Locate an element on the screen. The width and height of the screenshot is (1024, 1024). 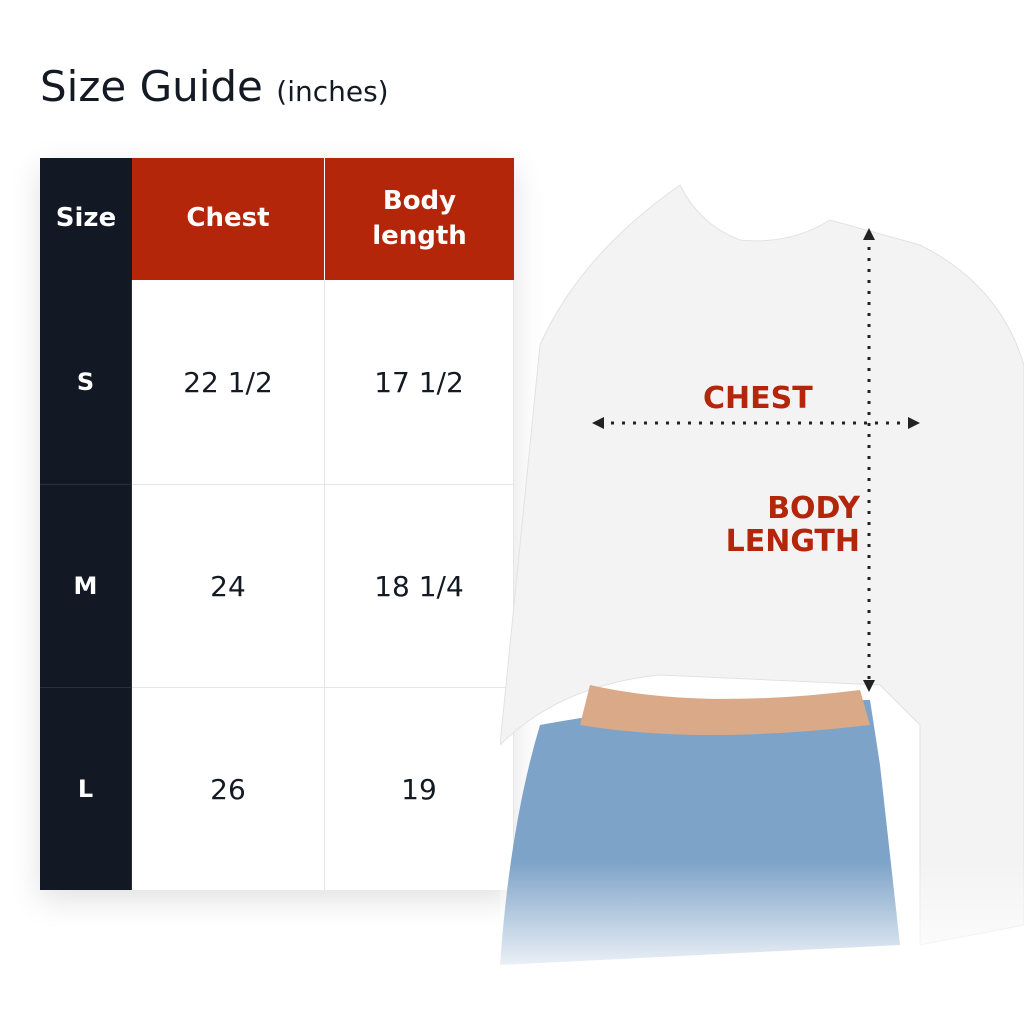
header-chest: Chest is located at coordinates (228, 219).